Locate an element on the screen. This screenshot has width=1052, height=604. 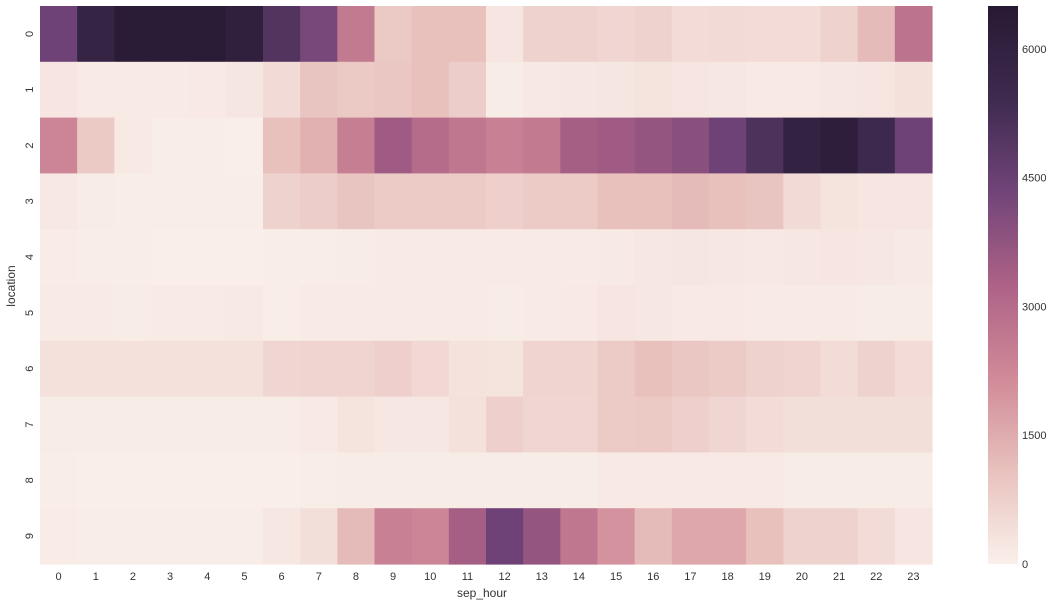
y-tick-label: 1 is located at coordinates (30, 90).